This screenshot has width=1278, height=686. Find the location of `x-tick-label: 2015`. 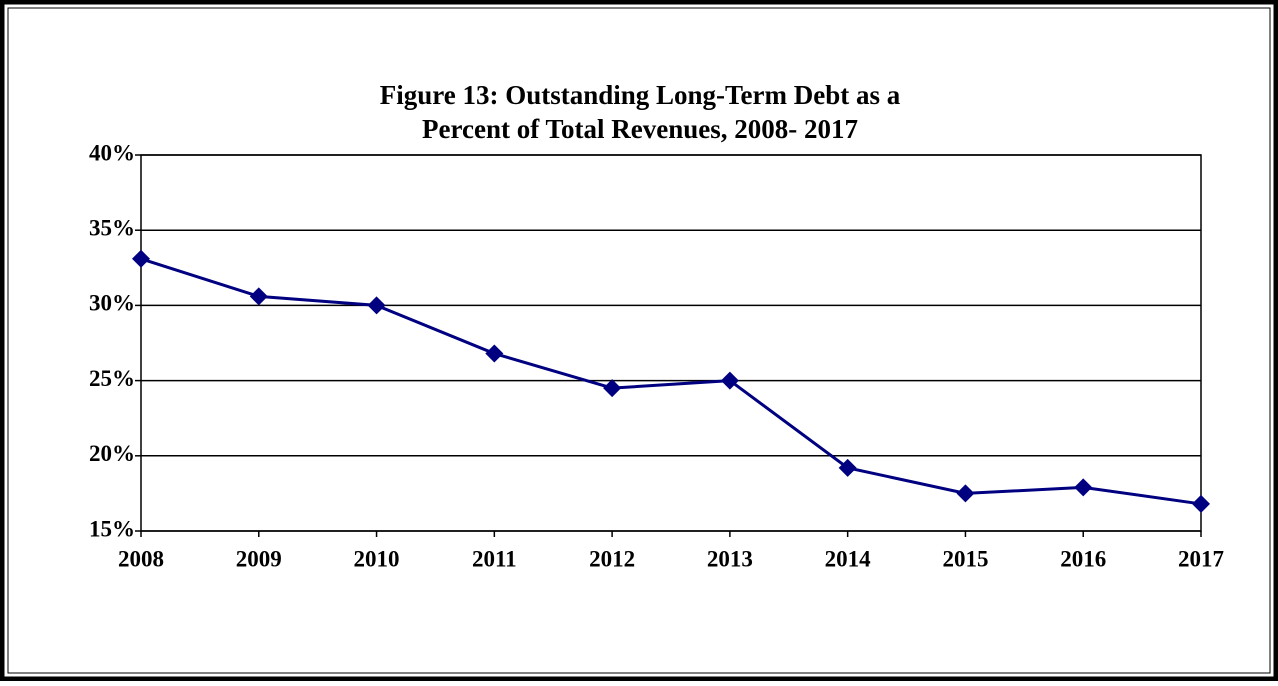

x-tick-label: 2015 is located at coordinates (965, 558).